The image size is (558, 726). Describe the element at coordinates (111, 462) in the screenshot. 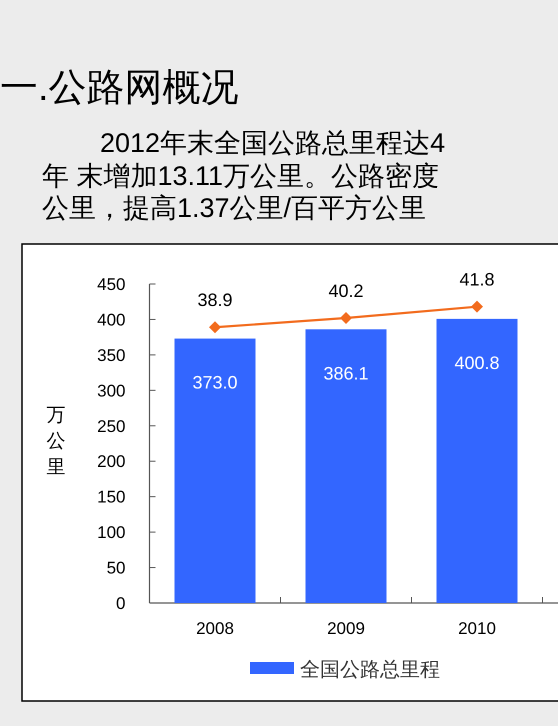

I see `y-tick-label: 200` at that location.